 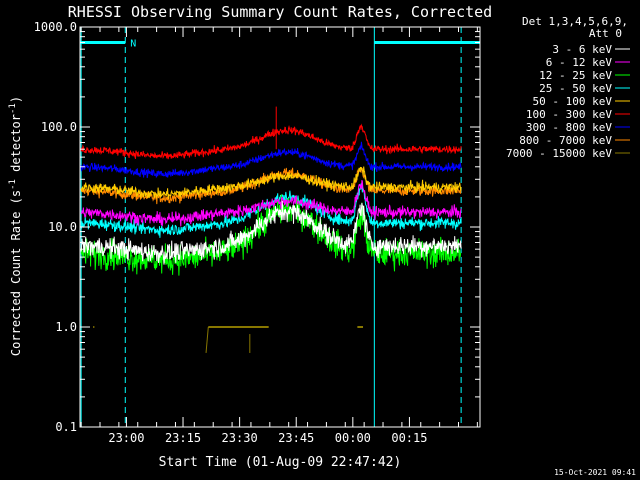 I want to click on legend-entry-label: 3 - 6 keV, so click(x=582, y=49).